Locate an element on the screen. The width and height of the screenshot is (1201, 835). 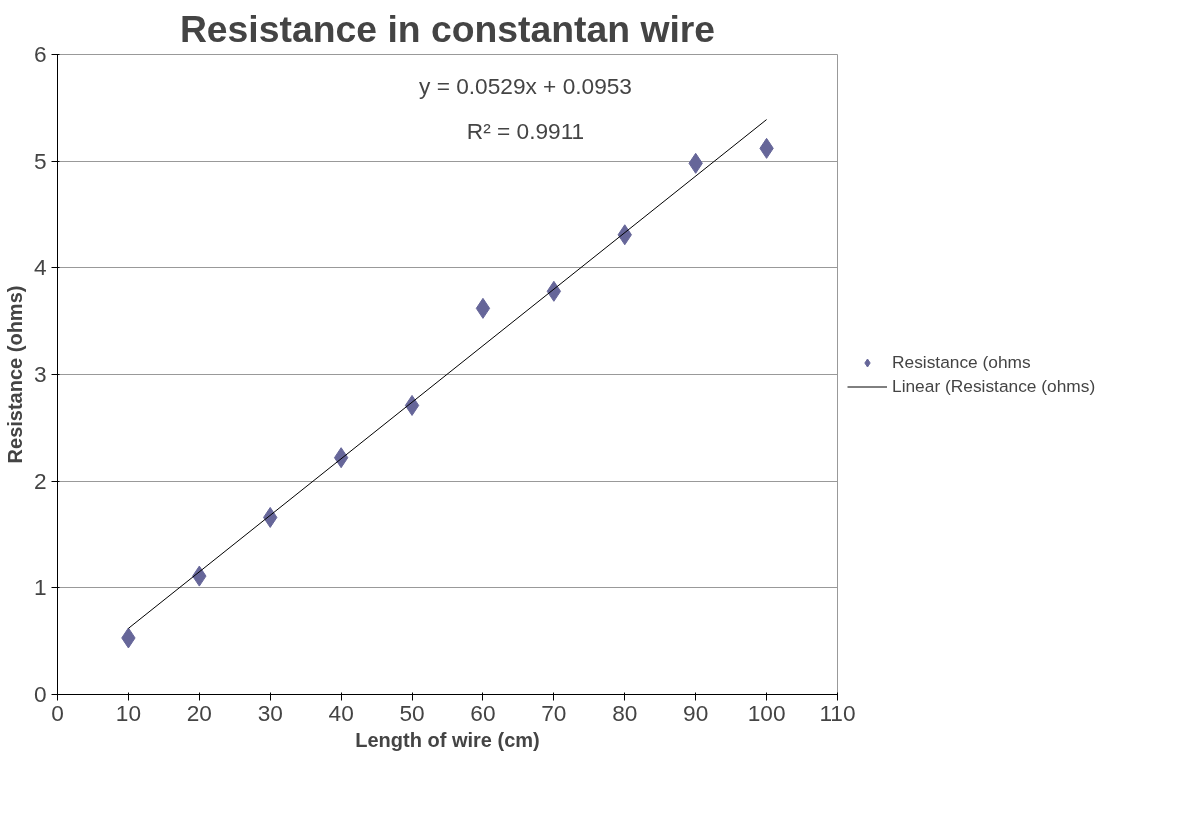
annotation: R² = 0.9911 is located at coordinates (525, 131).